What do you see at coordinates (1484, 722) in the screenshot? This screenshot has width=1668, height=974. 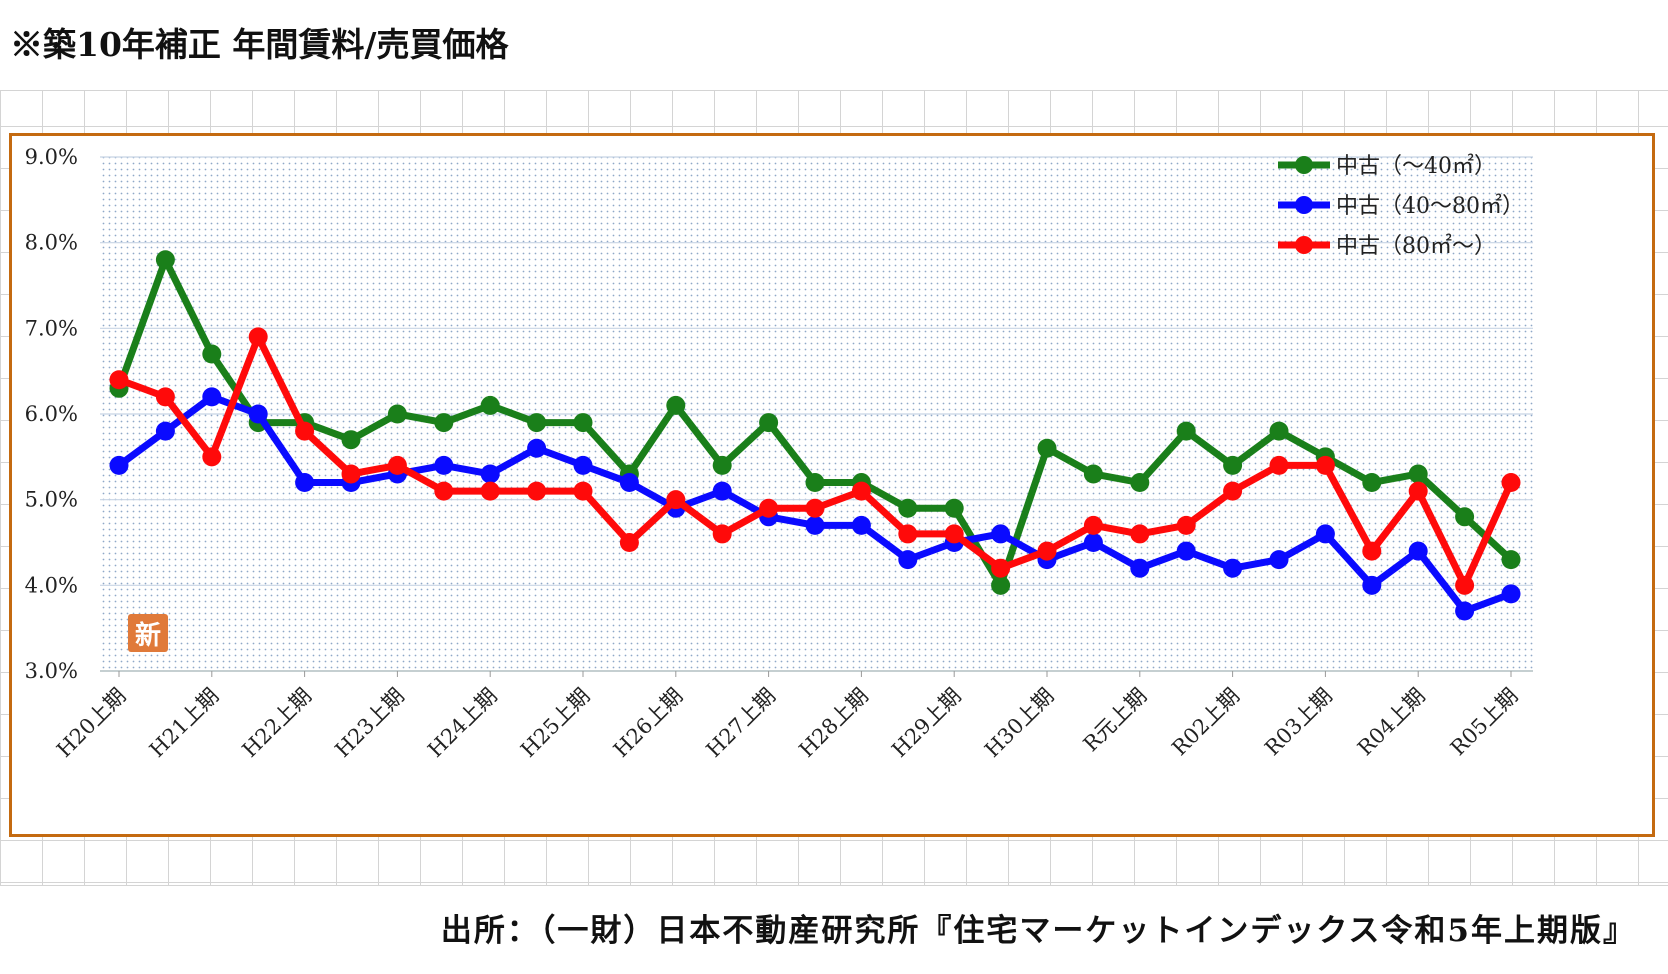 I see `x-tick-label: R05上期` at bounding box center [1484, 722].